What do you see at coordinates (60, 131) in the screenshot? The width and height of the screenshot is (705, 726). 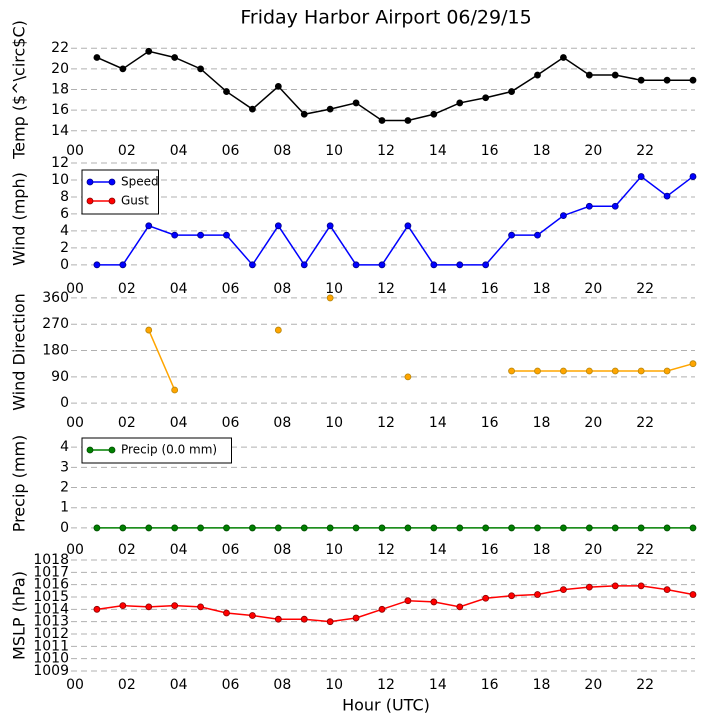 I see `y-tick-label: 14` at bounding box center [60, 131].